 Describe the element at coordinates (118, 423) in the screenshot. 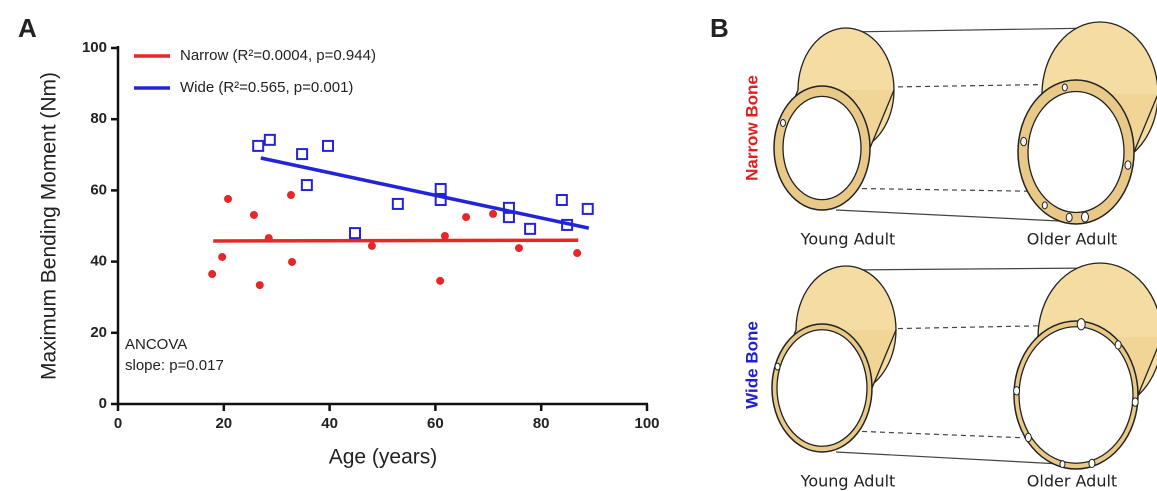

I see `x-tick-label: 0` at that location.